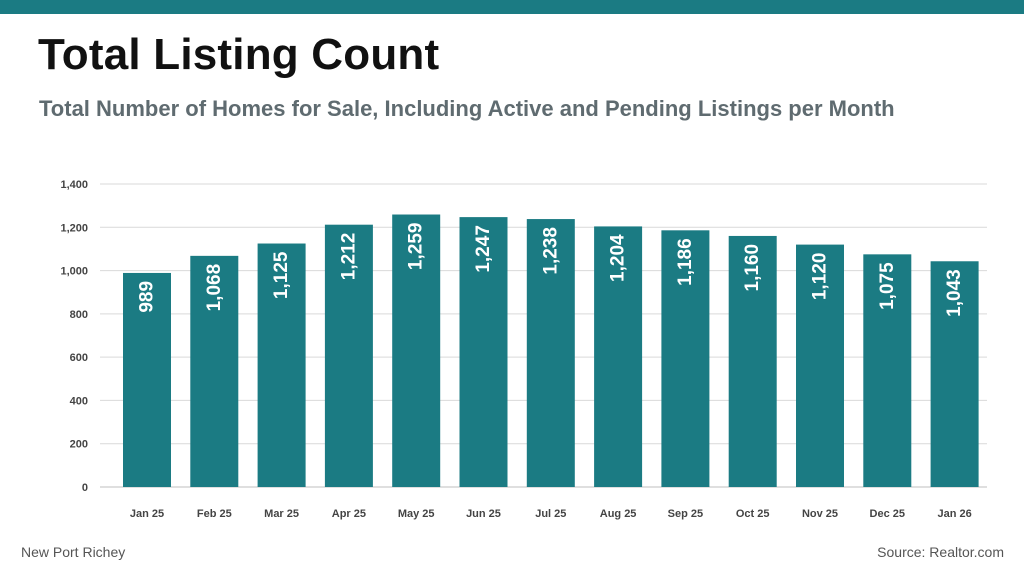 This screenshot has width=1024, height=577. Describe the element at coordinates (940, 552) in the screenshot. I see `source-label: Source: Realtor.com` at that location.